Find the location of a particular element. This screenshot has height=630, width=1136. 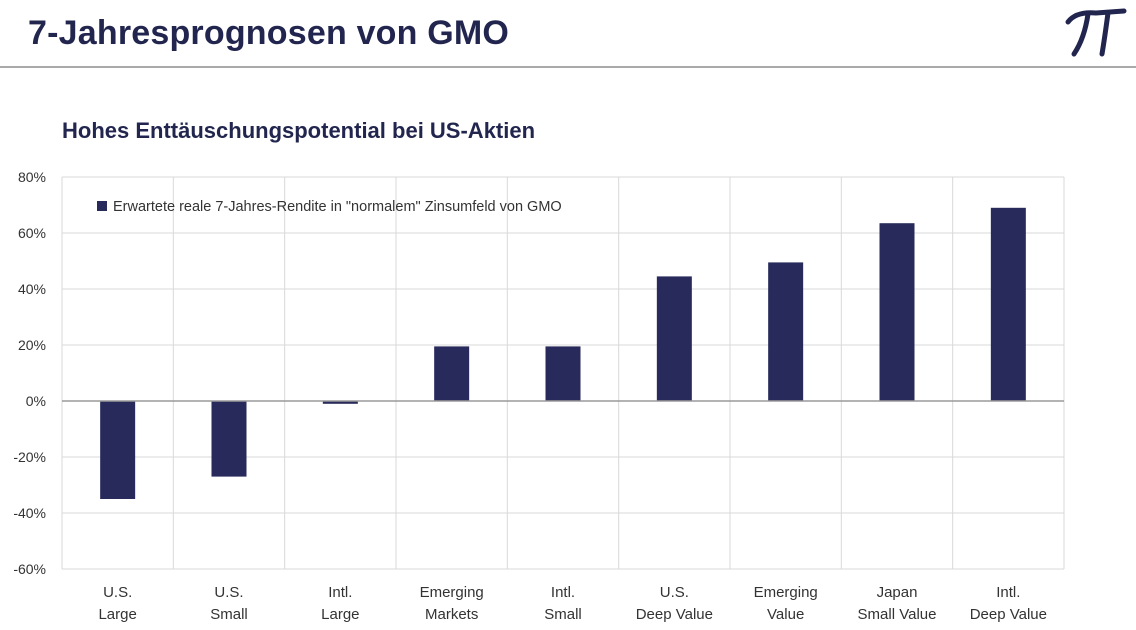

y-tick-label: -60% is located at coordinates (29, 569).